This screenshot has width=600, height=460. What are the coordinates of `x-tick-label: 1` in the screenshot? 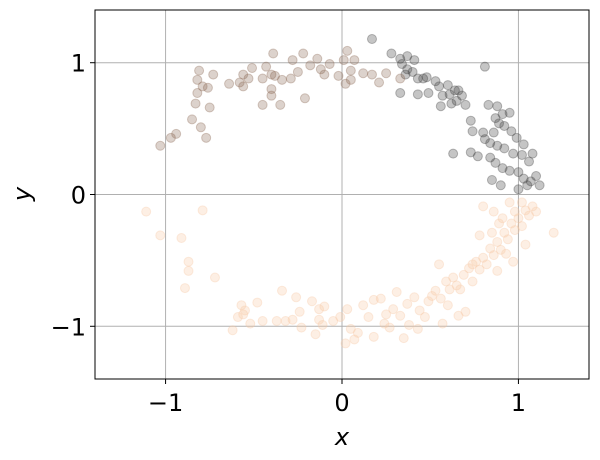 It's located at (518, 403).